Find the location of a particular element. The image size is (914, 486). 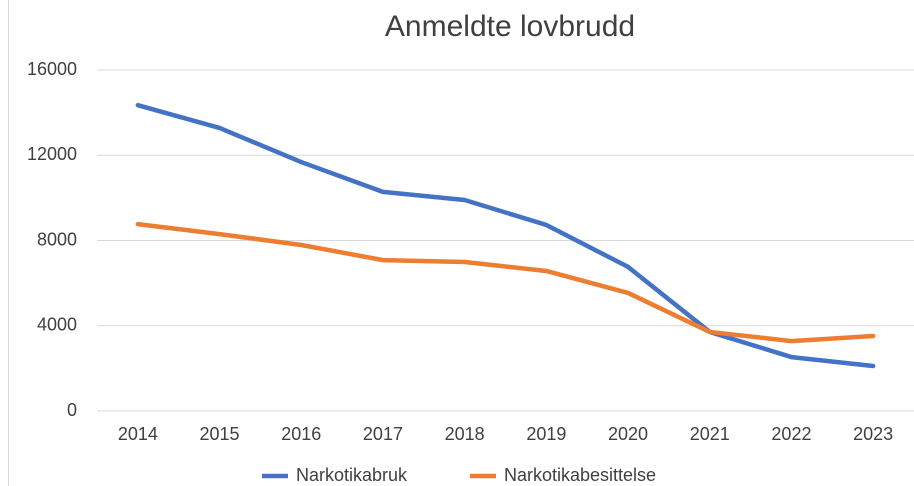

x-tick-label: 2015 is located at coordinates (220, 434).